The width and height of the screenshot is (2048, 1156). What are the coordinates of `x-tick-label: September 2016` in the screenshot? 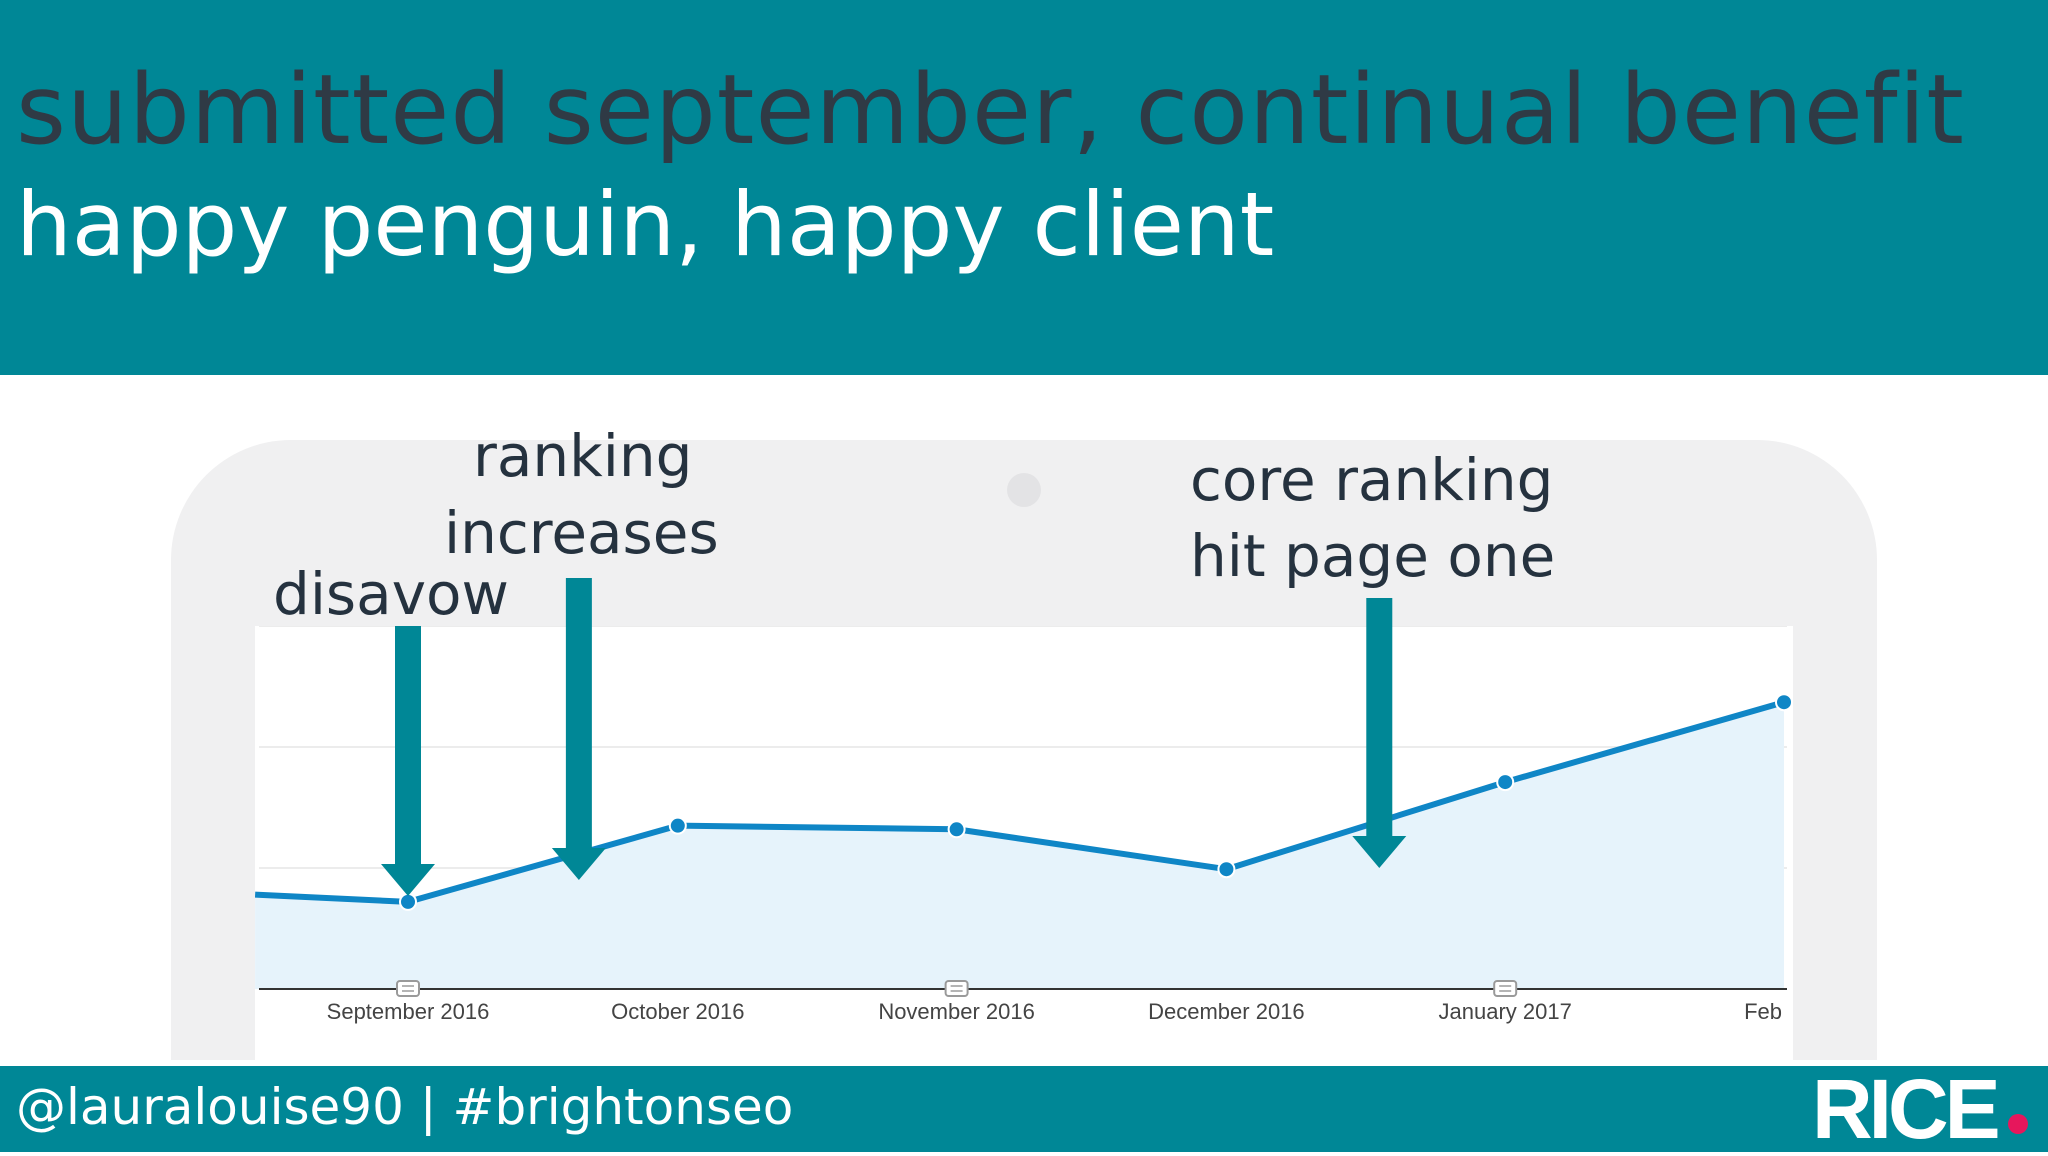 It's located at (408, 1011).